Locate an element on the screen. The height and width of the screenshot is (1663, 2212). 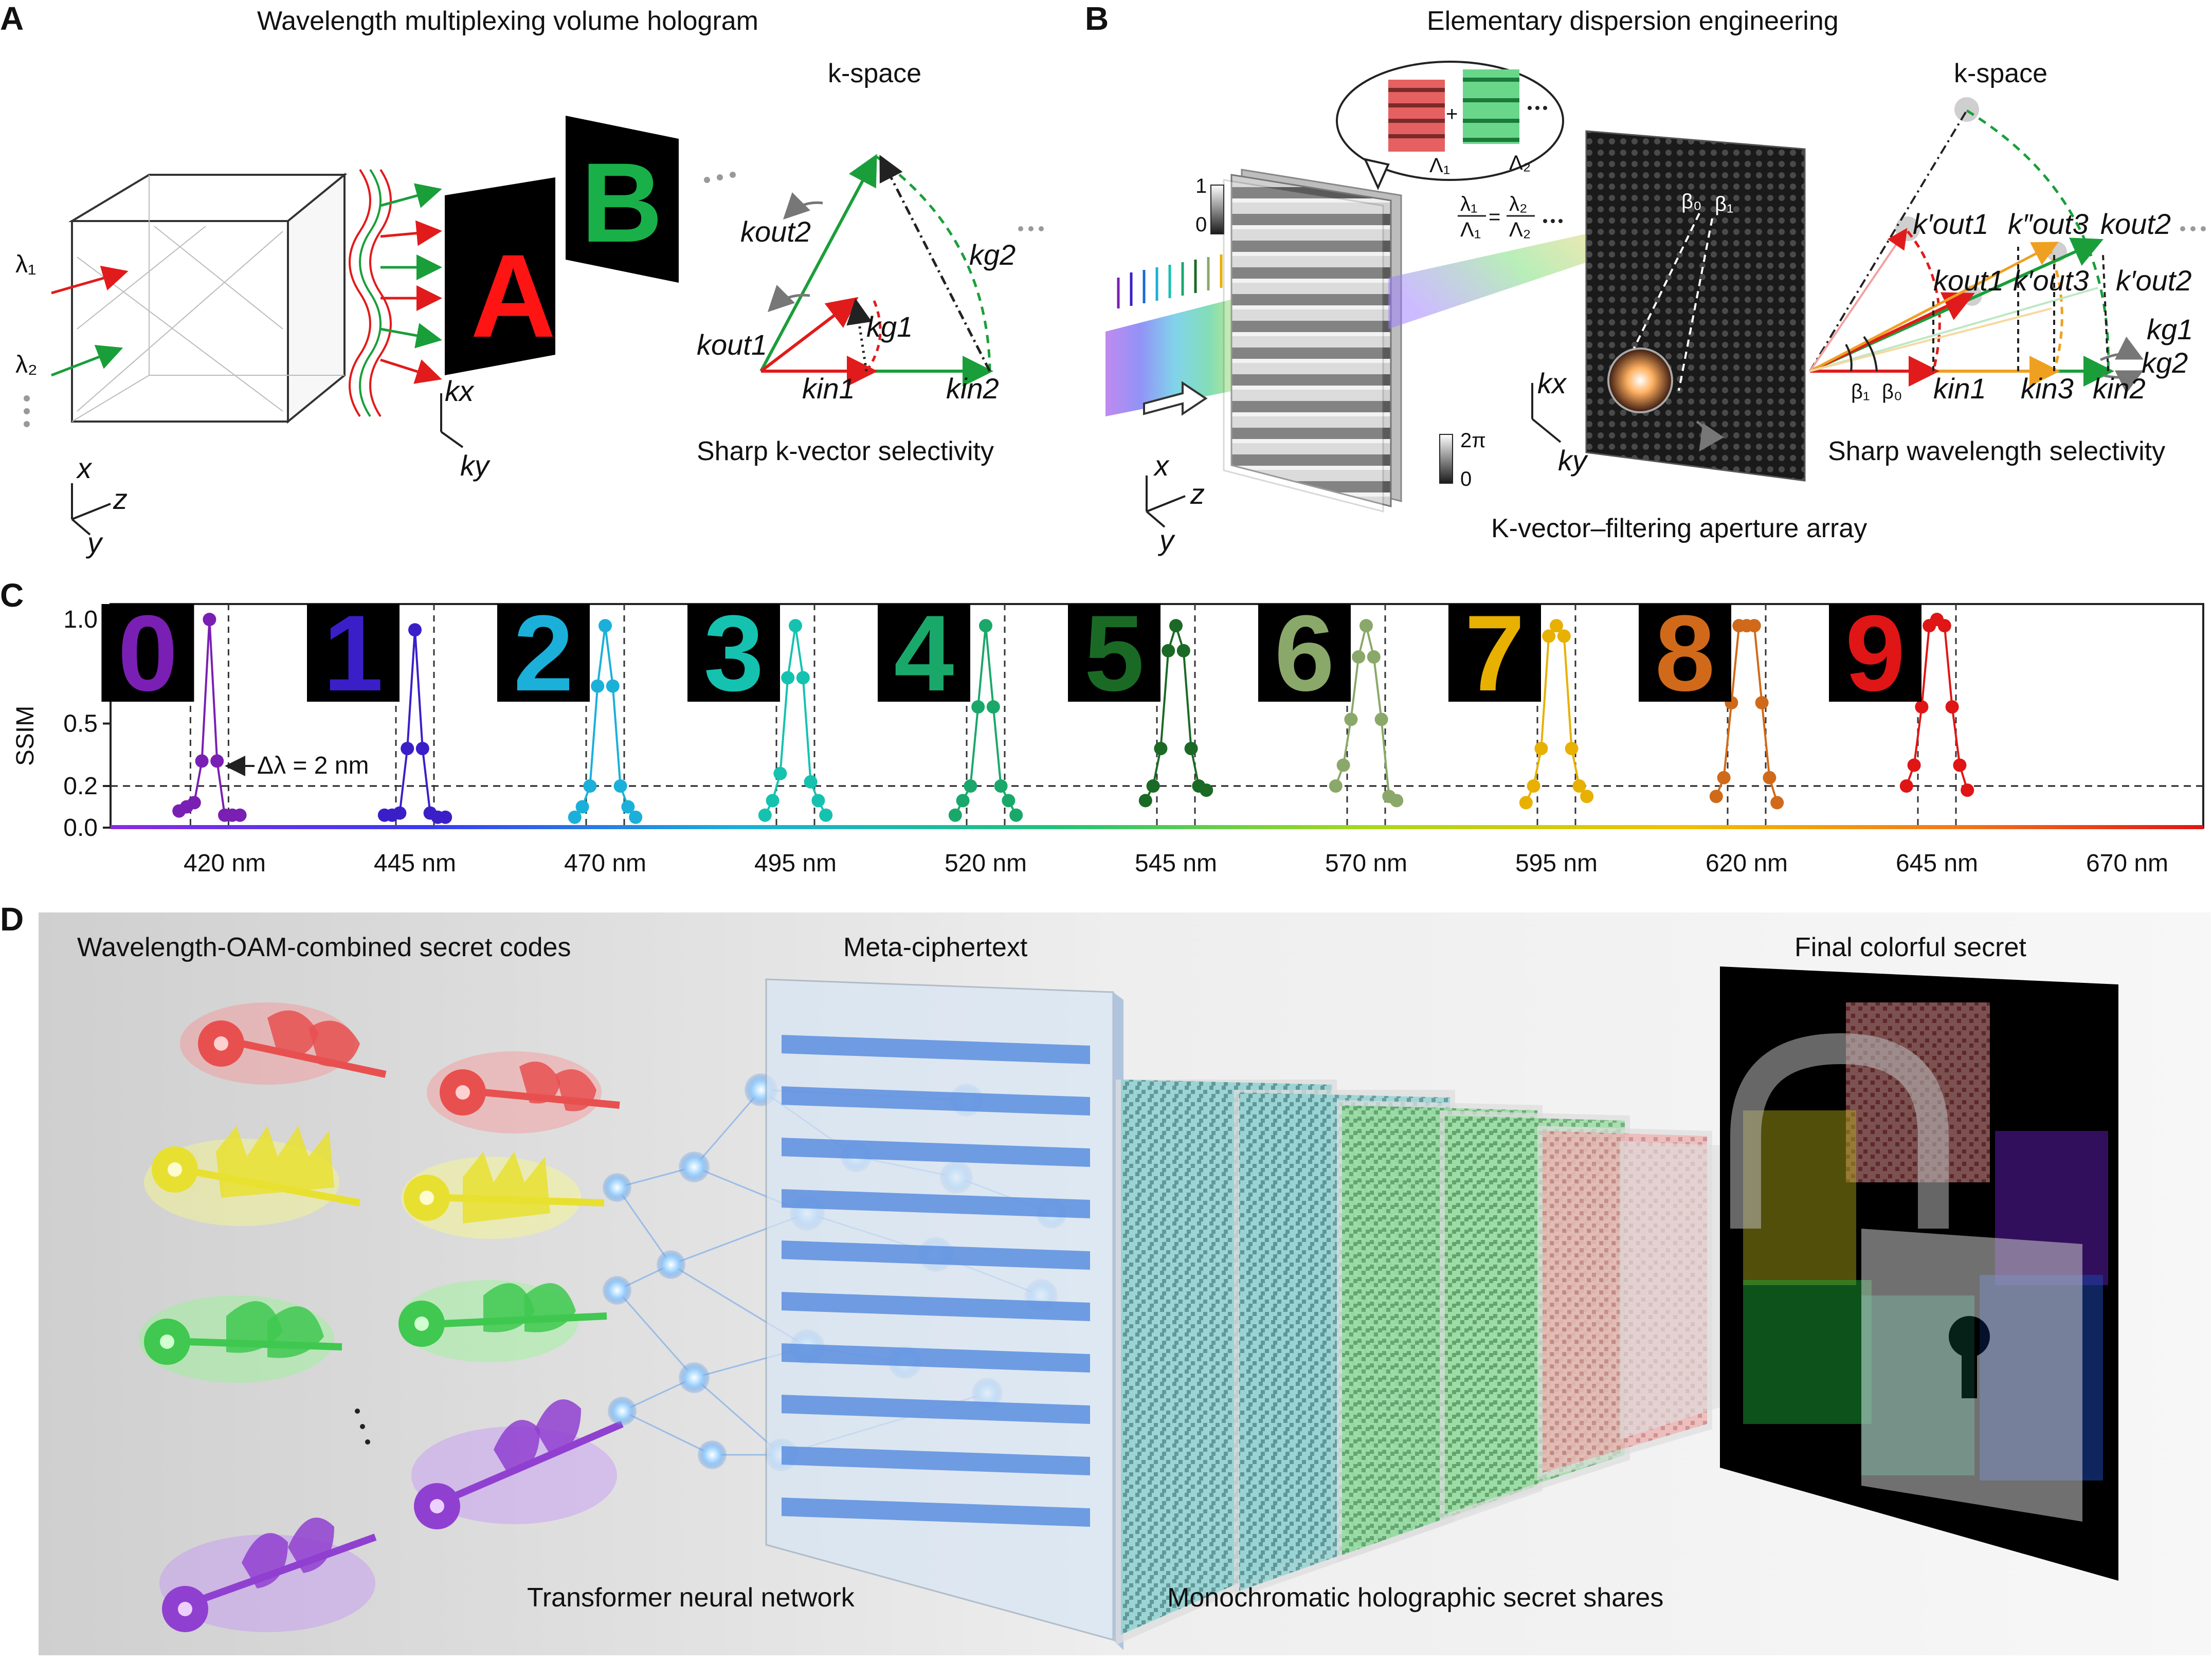
lambda2-arrow is located at coordinates (87, 361).